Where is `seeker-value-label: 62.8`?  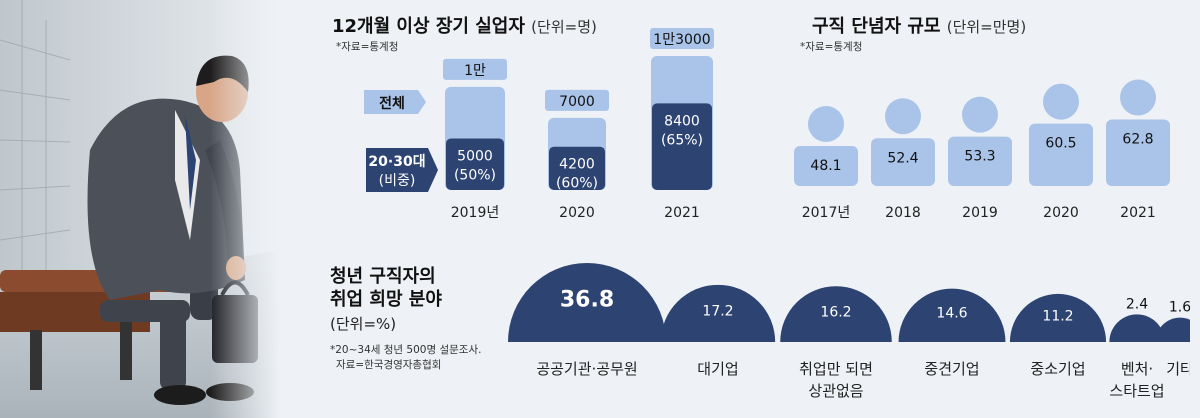 seeker-value-label: 62.8 is located at coordinates (1137, 140).